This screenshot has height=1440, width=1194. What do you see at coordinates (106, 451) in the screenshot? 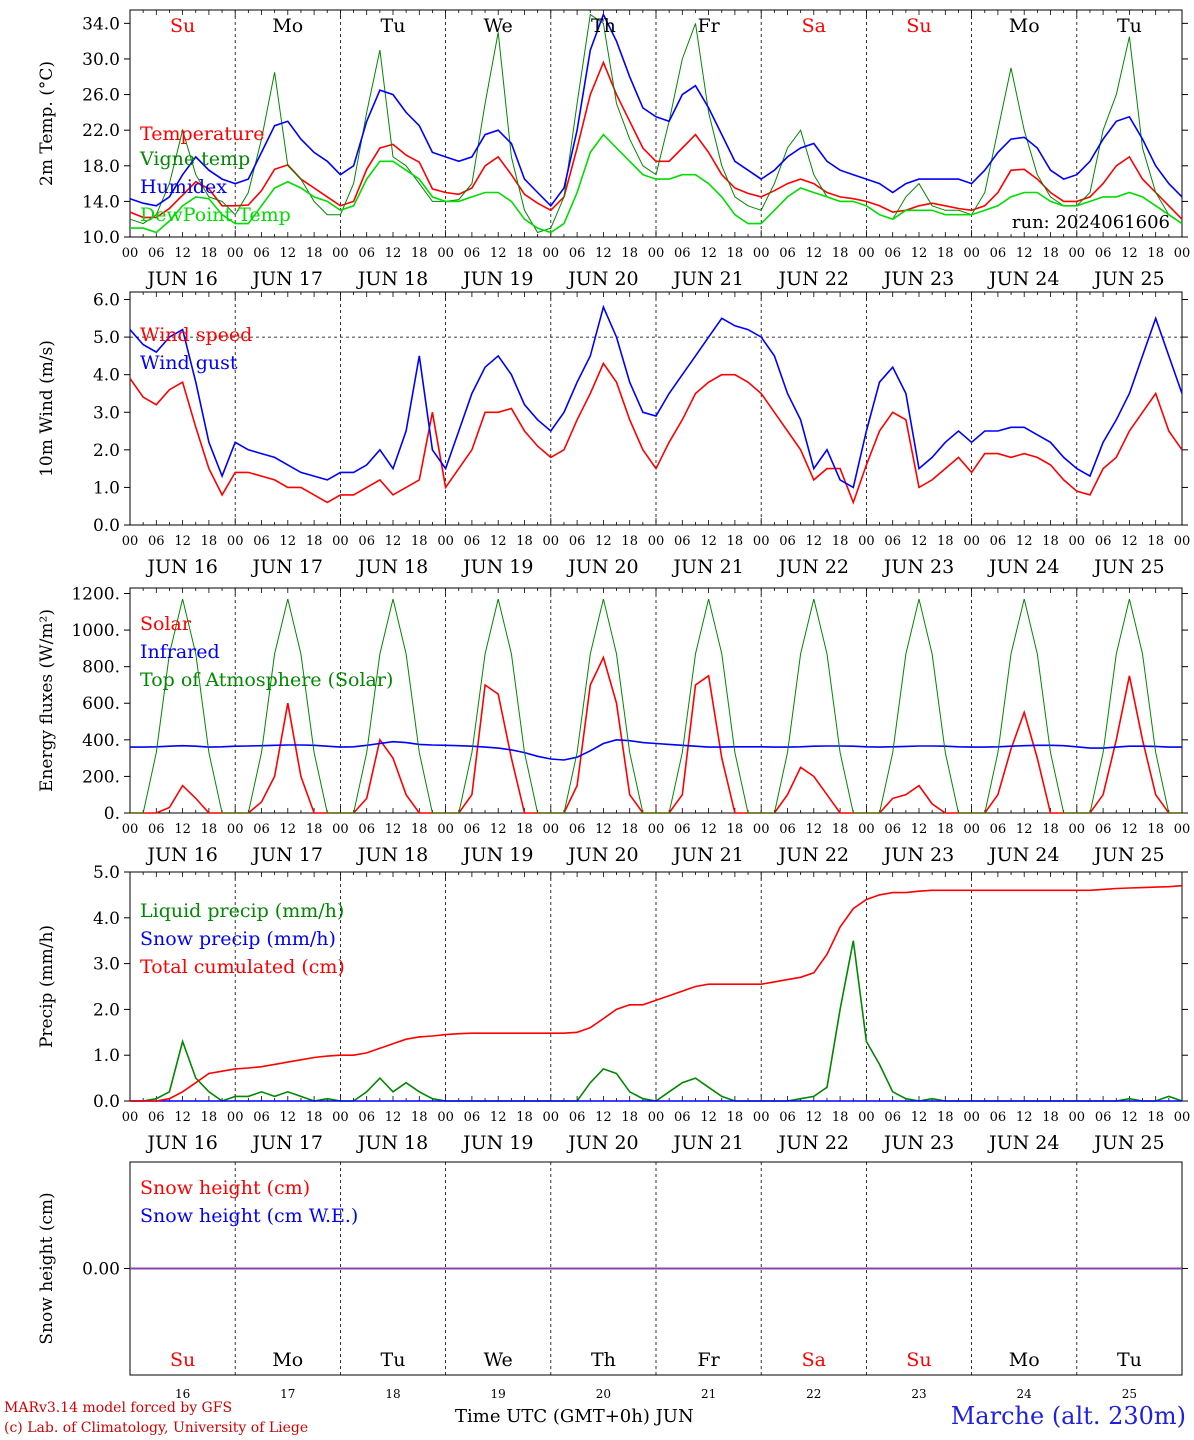
I see `panel-1-y-tick-label: 2.0` at bounding box center [106, 451].